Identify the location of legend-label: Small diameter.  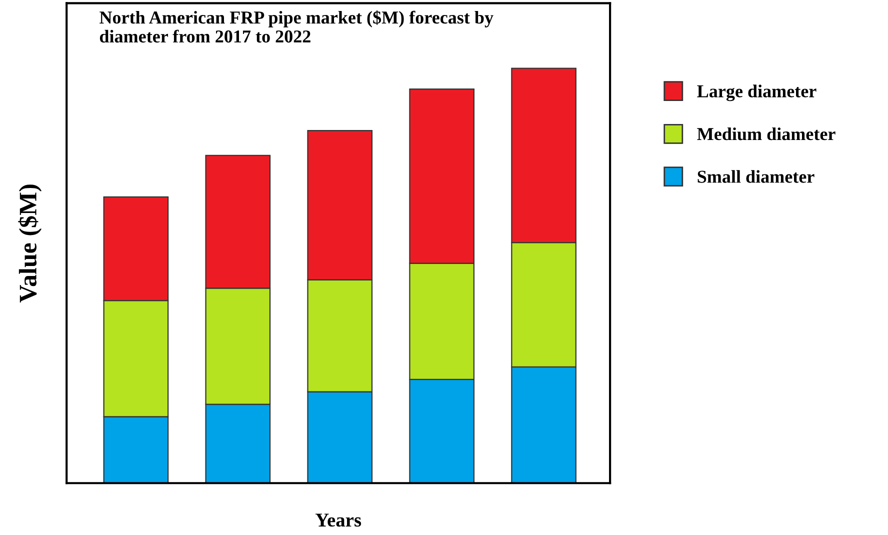
(756, 176).